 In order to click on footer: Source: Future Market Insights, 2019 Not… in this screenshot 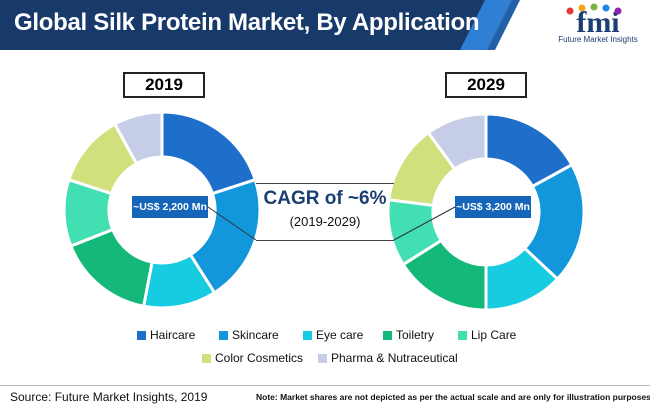, I will do `click(325, 397)`.